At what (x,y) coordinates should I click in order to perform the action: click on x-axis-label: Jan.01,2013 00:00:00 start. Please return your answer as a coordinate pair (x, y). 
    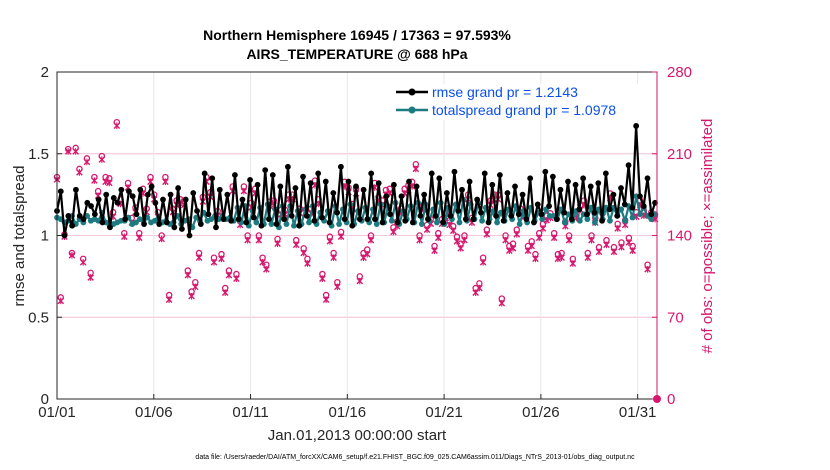
    Looking at the image, I should click on (357, 435).